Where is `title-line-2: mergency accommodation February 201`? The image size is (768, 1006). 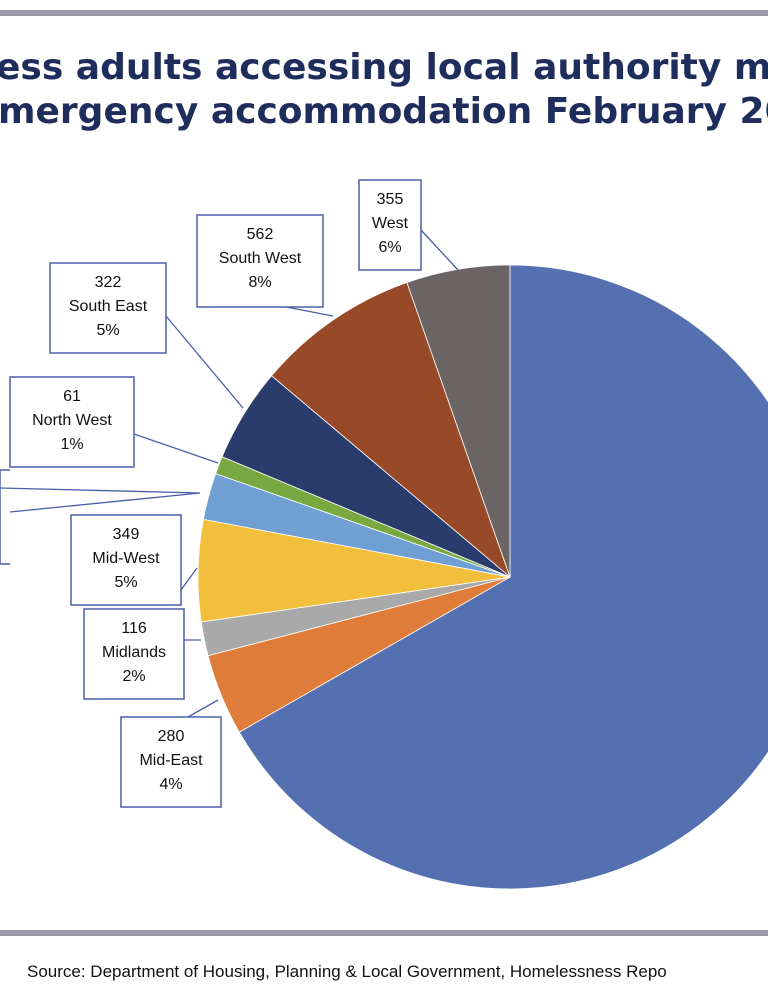
title-line-2: mergency accommodation February 201 is located at coordinates (384, 111).